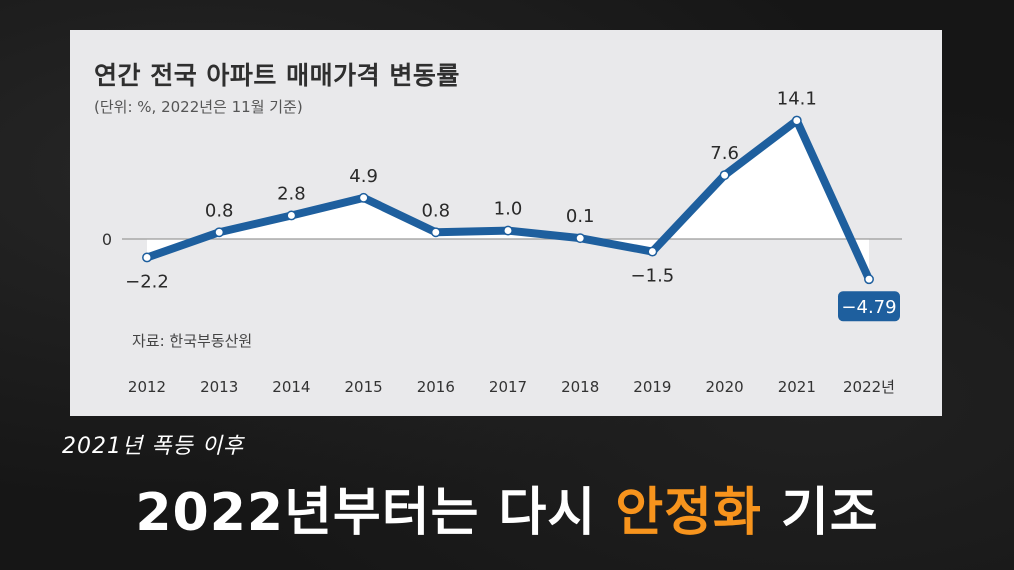 Image resolution: width=1014 pixels, height=570 pixels. What do you see at coordinates (153, 446) in the screenshot?
I see `caption-sub: 2021년 폭등 이후` at bounding box center [153, 446].